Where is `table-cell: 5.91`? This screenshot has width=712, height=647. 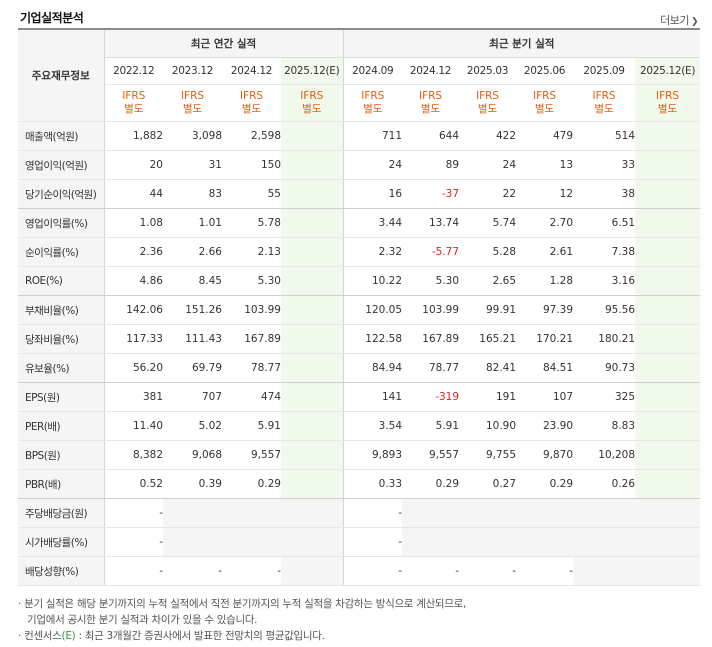
table-cell: 5.91 is located at coordinates (431, 426).